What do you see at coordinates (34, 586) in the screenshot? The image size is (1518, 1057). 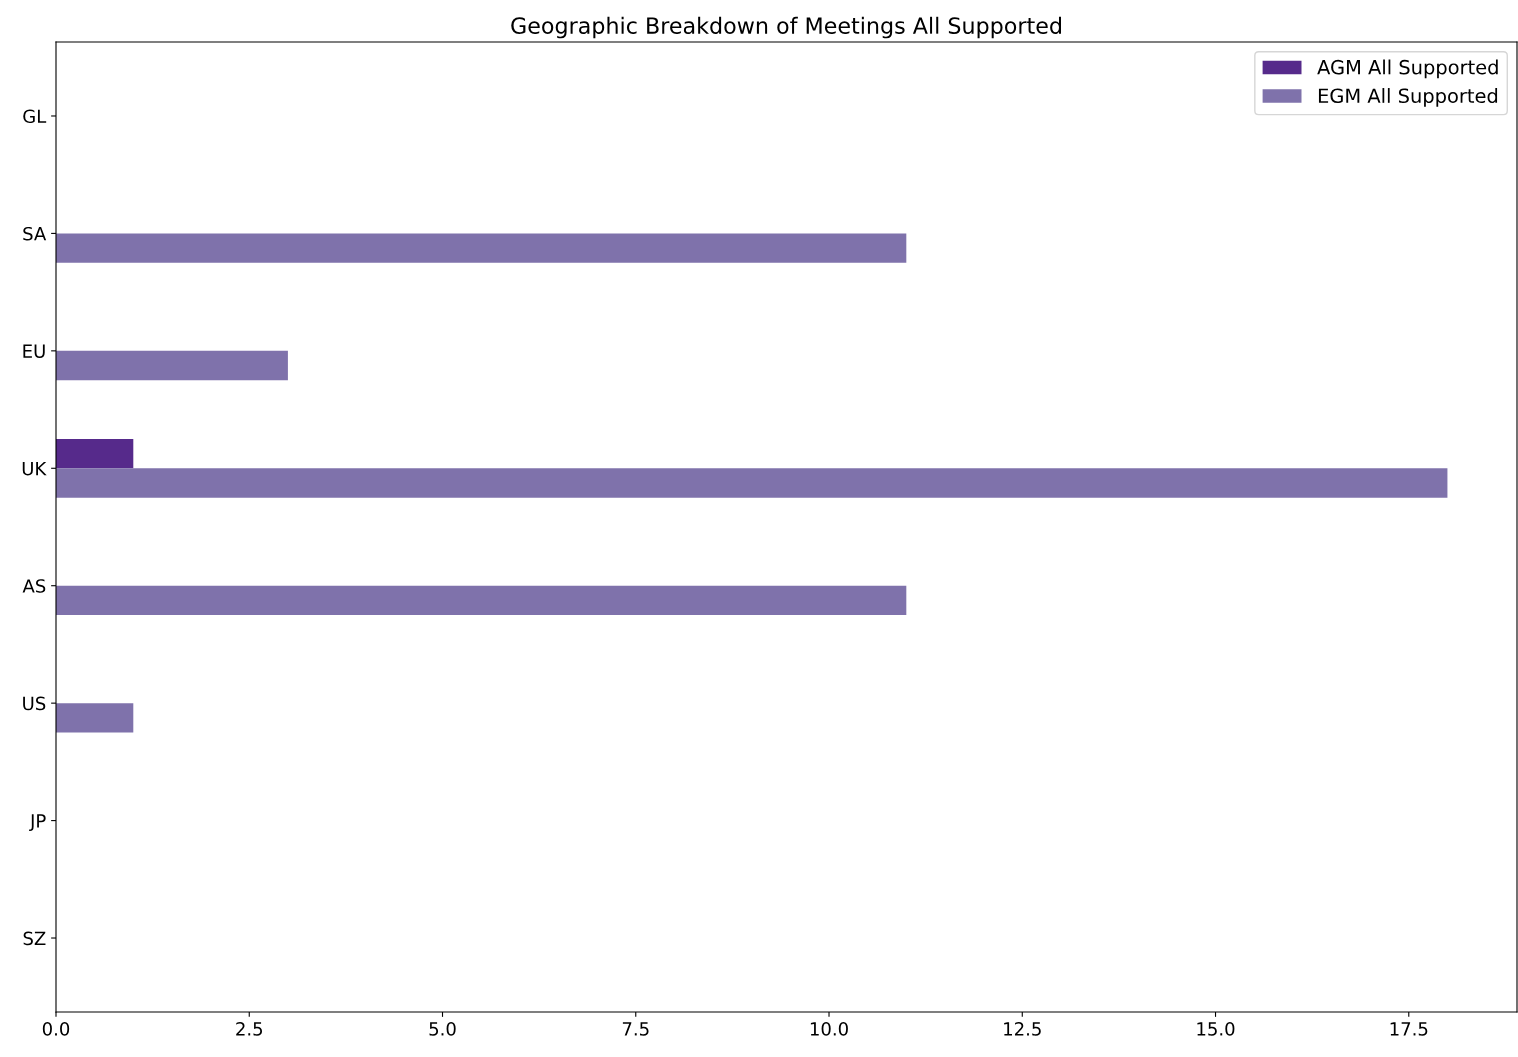 I see `y-tick-label: AS` at bounding box center [34, 586].